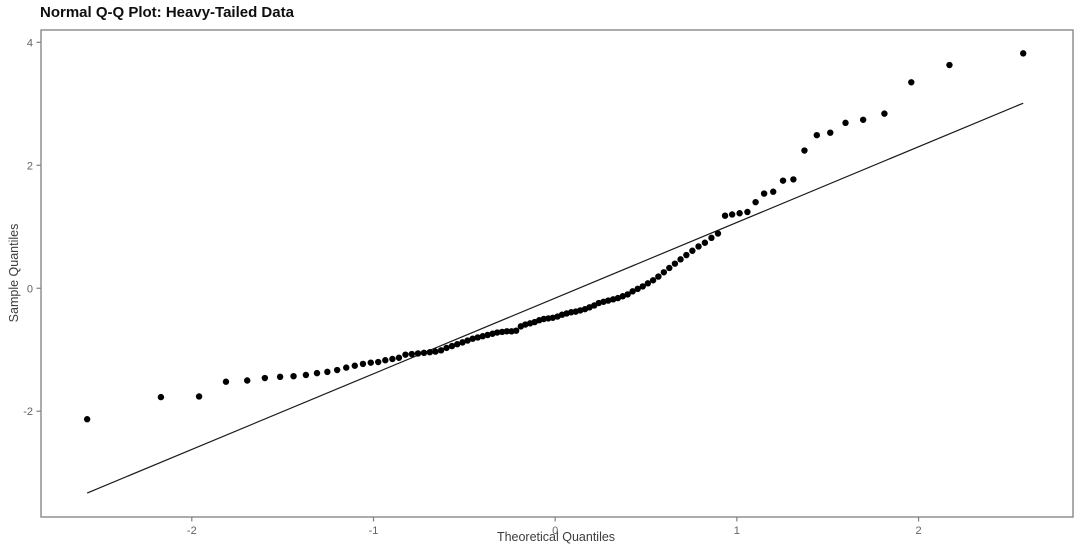 The width and height of the screenshot is (1080, 559). I want to click on x-tick-label: -1, so click(374, 531).